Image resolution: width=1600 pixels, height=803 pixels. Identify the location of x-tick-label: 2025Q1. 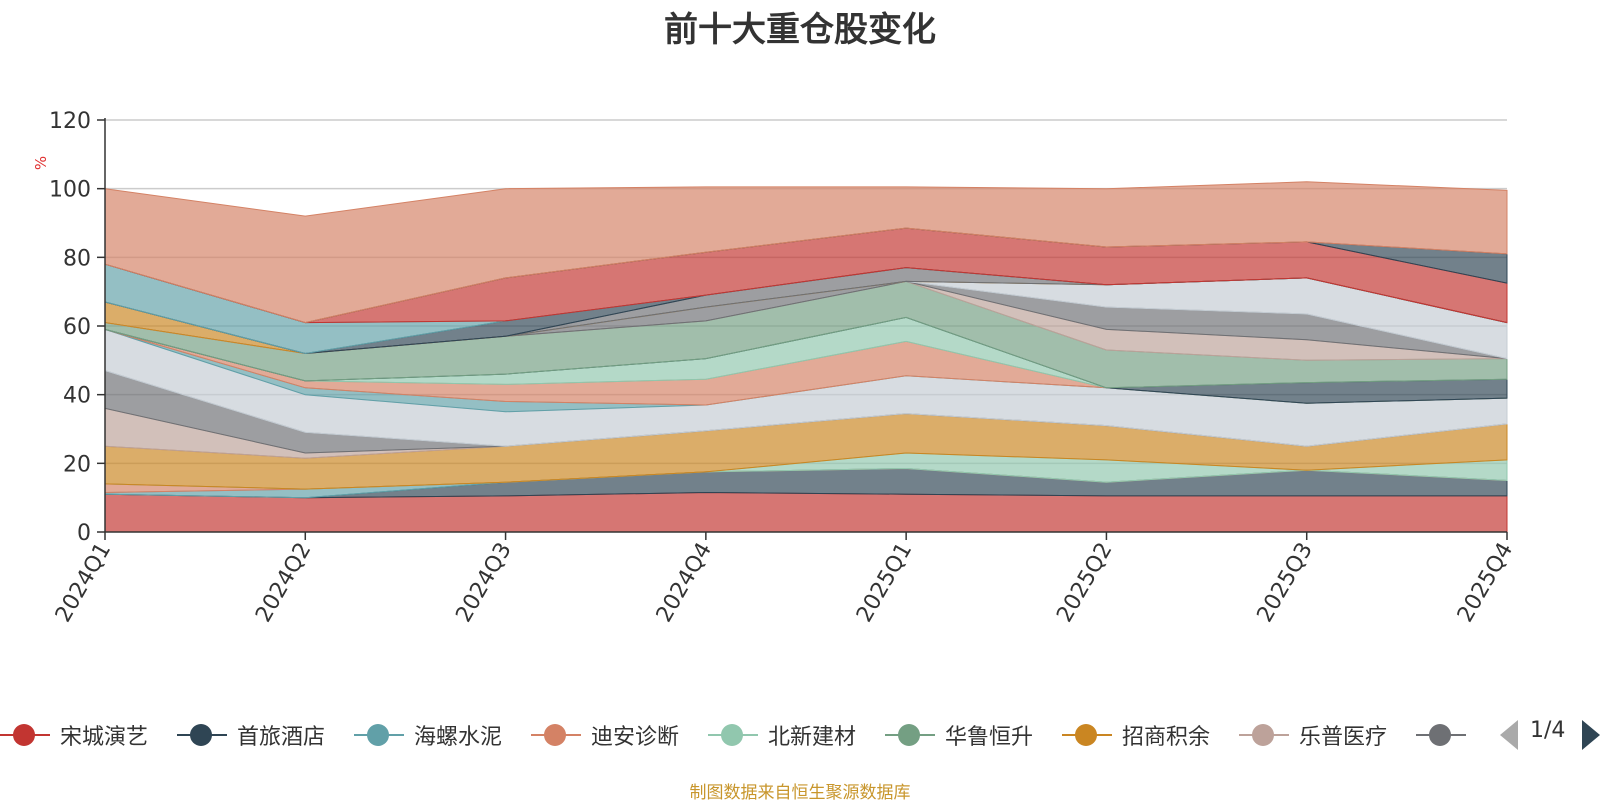
(884, 583).